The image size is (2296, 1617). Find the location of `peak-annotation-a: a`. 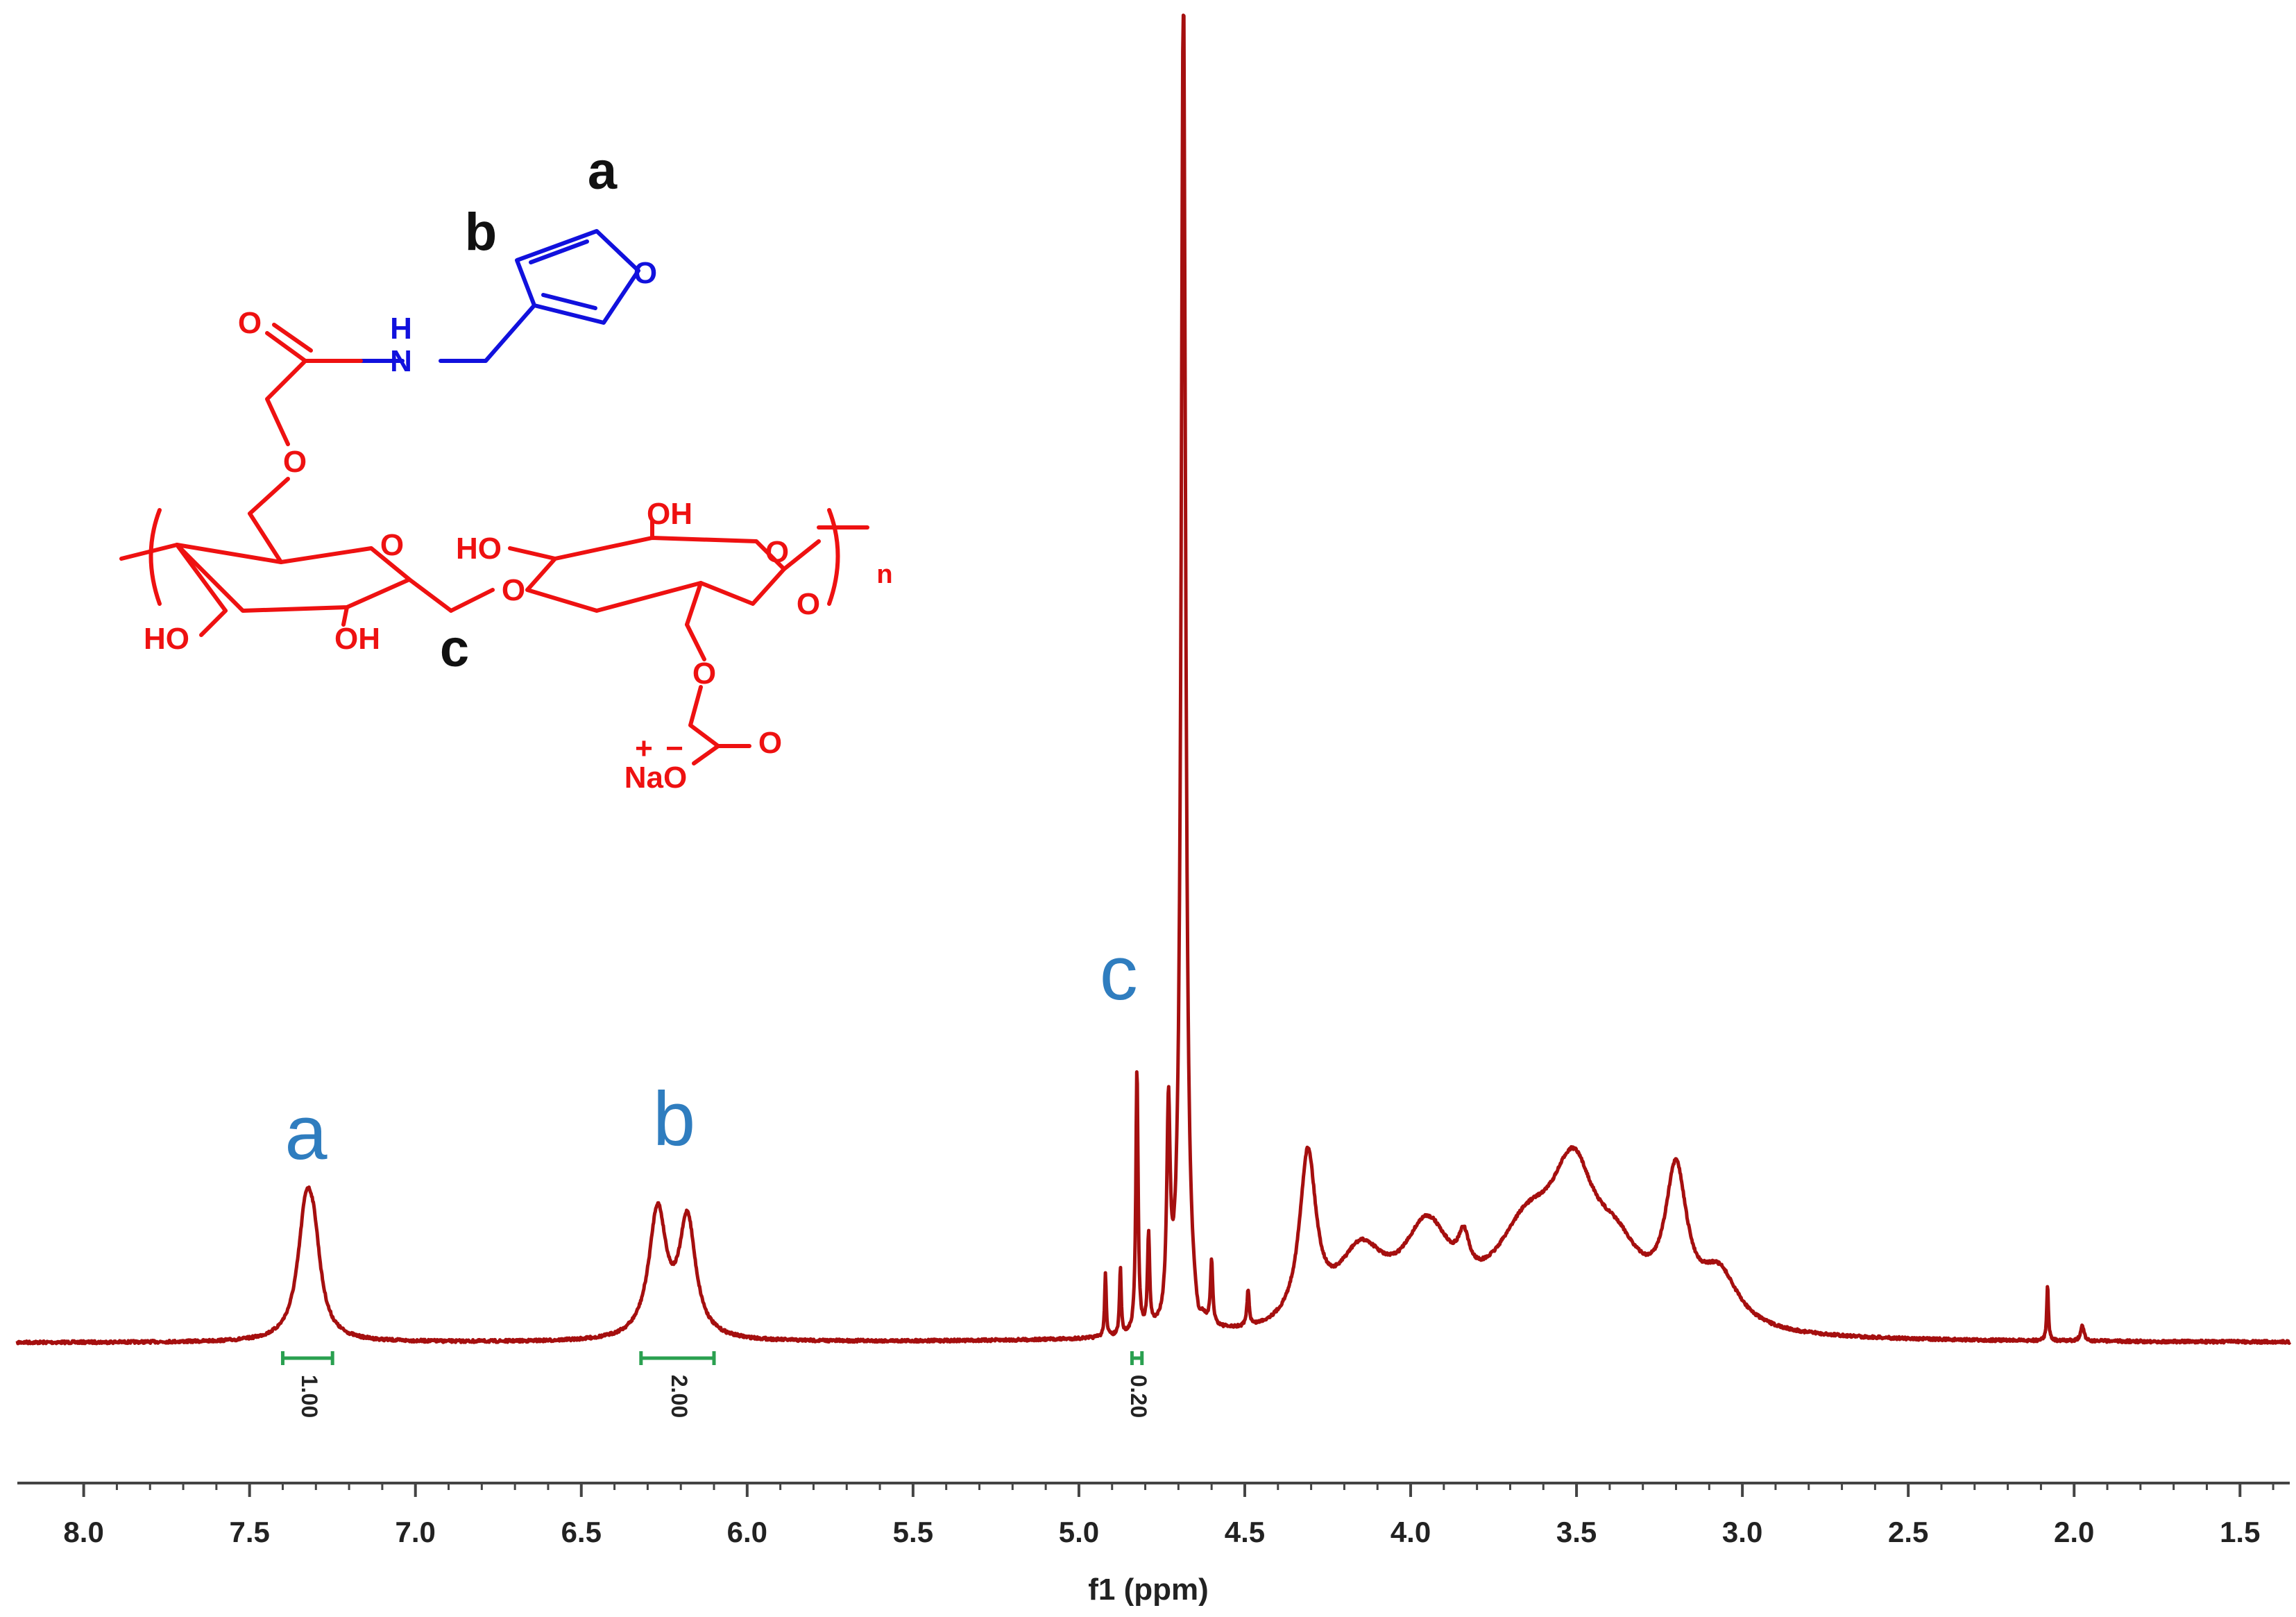

peak-annotation-a: a is located at coordinates (306, 1133).